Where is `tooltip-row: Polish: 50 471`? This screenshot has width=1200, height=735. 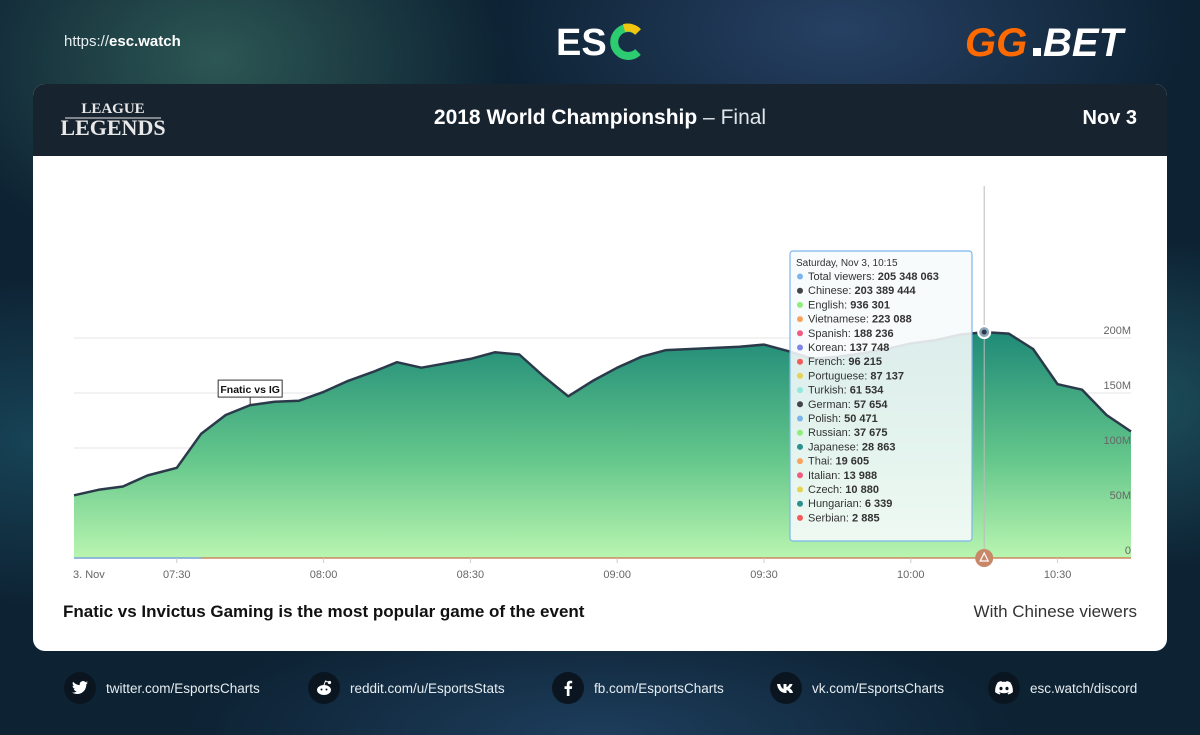
tooltip-row: Polish: 50 471 is located at coordinates (843, 419).